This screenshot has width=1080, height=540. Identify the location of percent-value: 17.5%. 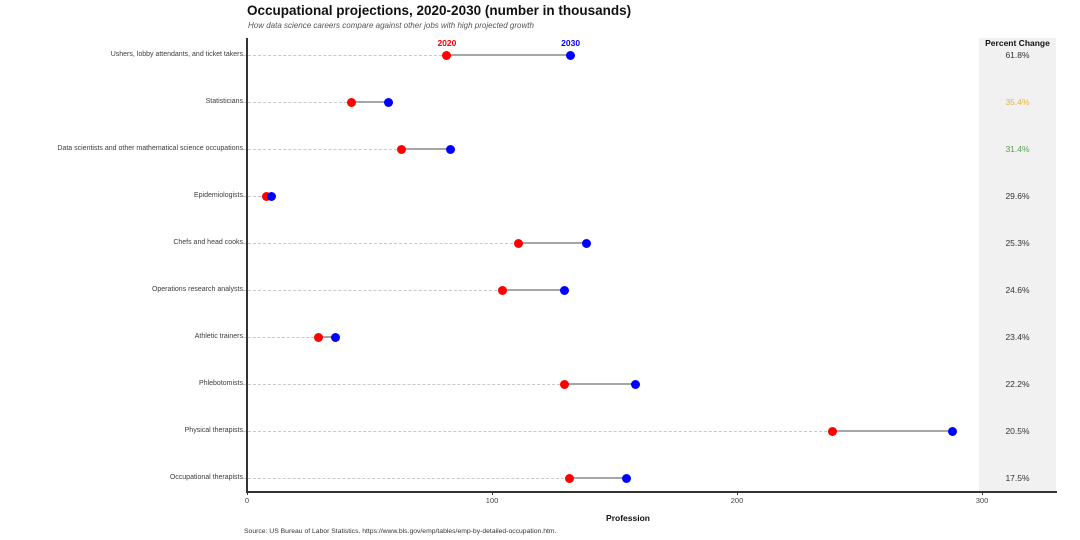
(1017, 478).